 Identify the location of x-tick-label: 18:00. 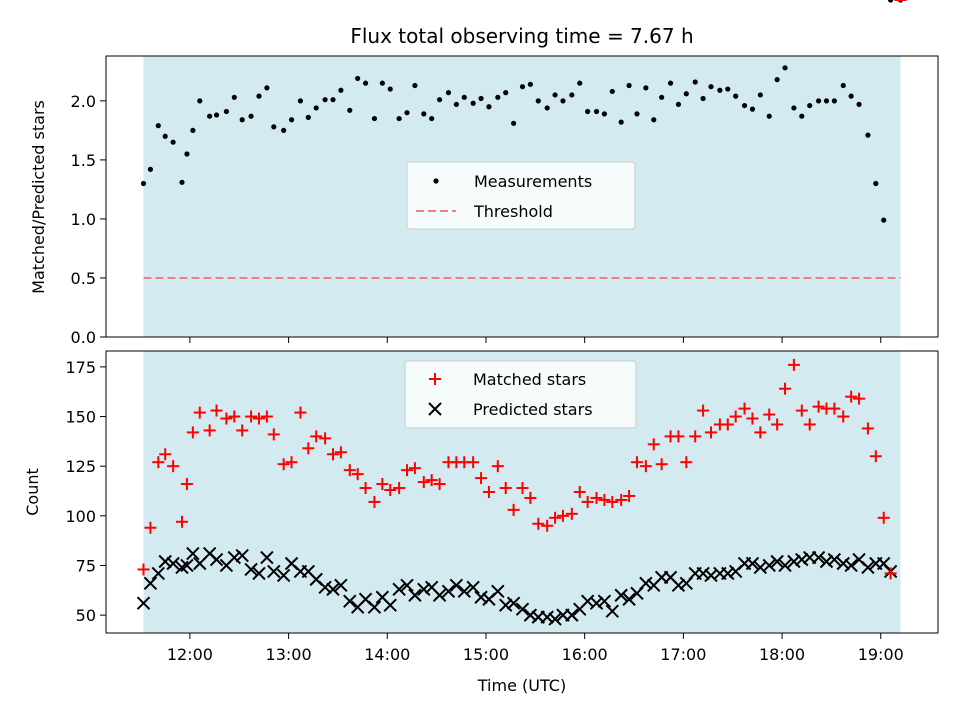
(782, 654).